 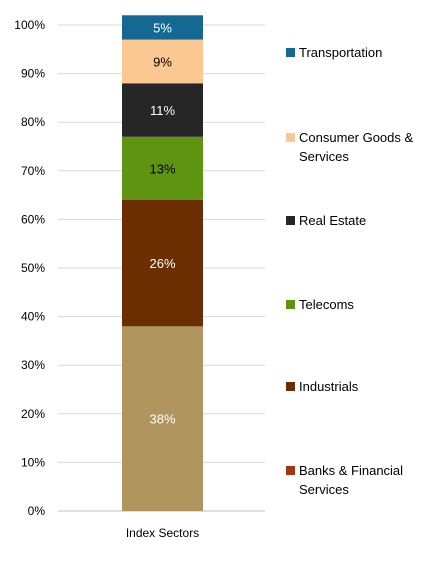 What do you see at coordinates (33, 365) in the screenshot?
I see `y-tick-label: 30%` at bounding box center [33, 365].